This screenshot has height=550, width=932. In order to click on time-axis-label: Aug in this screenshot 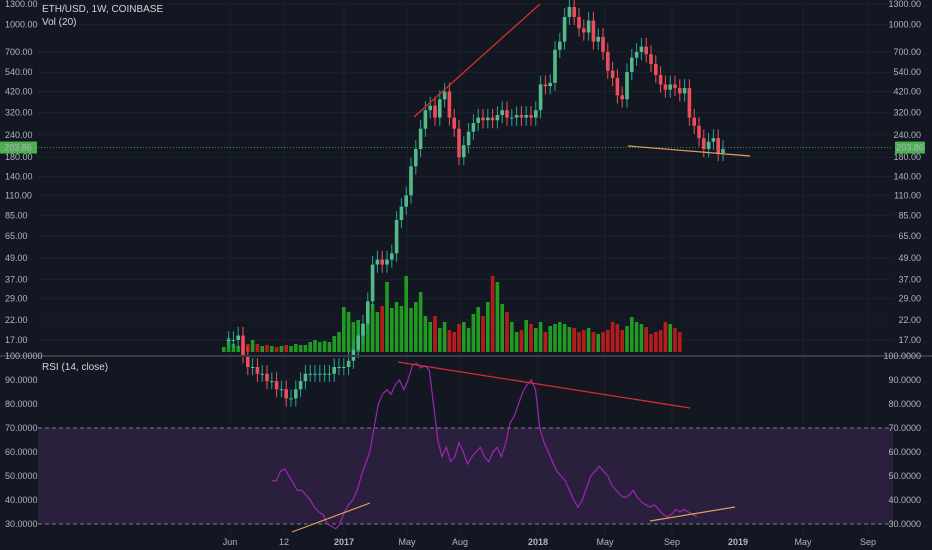, I will do `click(460, 542)`.